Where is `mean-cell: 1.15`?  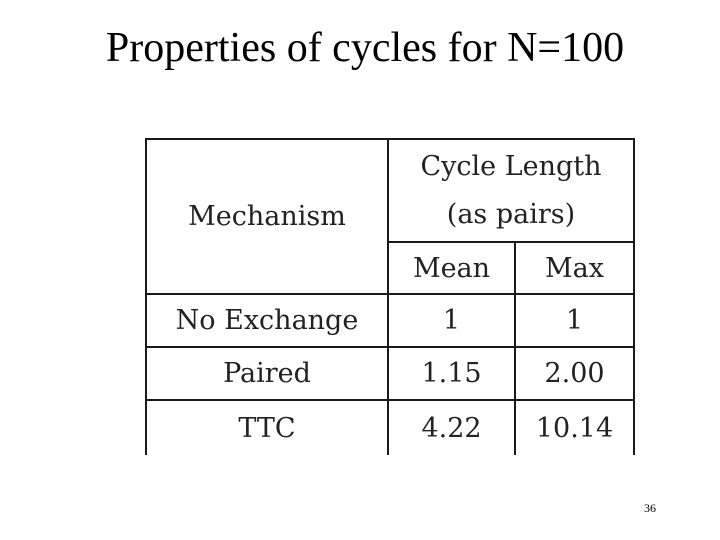
mean-cell: 1.15 is located at coordinates (451, 373).